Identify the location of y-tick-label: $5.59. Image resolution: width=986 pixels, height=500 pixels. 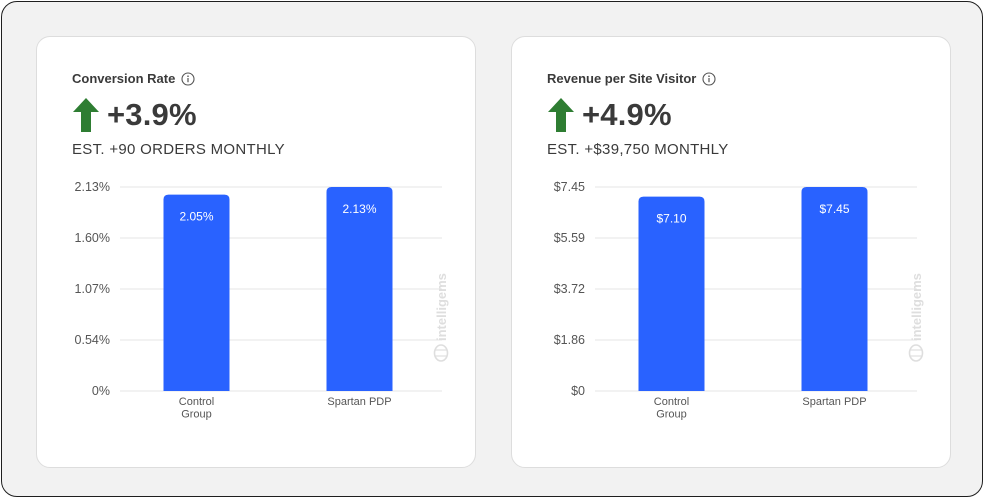
(569, 238).